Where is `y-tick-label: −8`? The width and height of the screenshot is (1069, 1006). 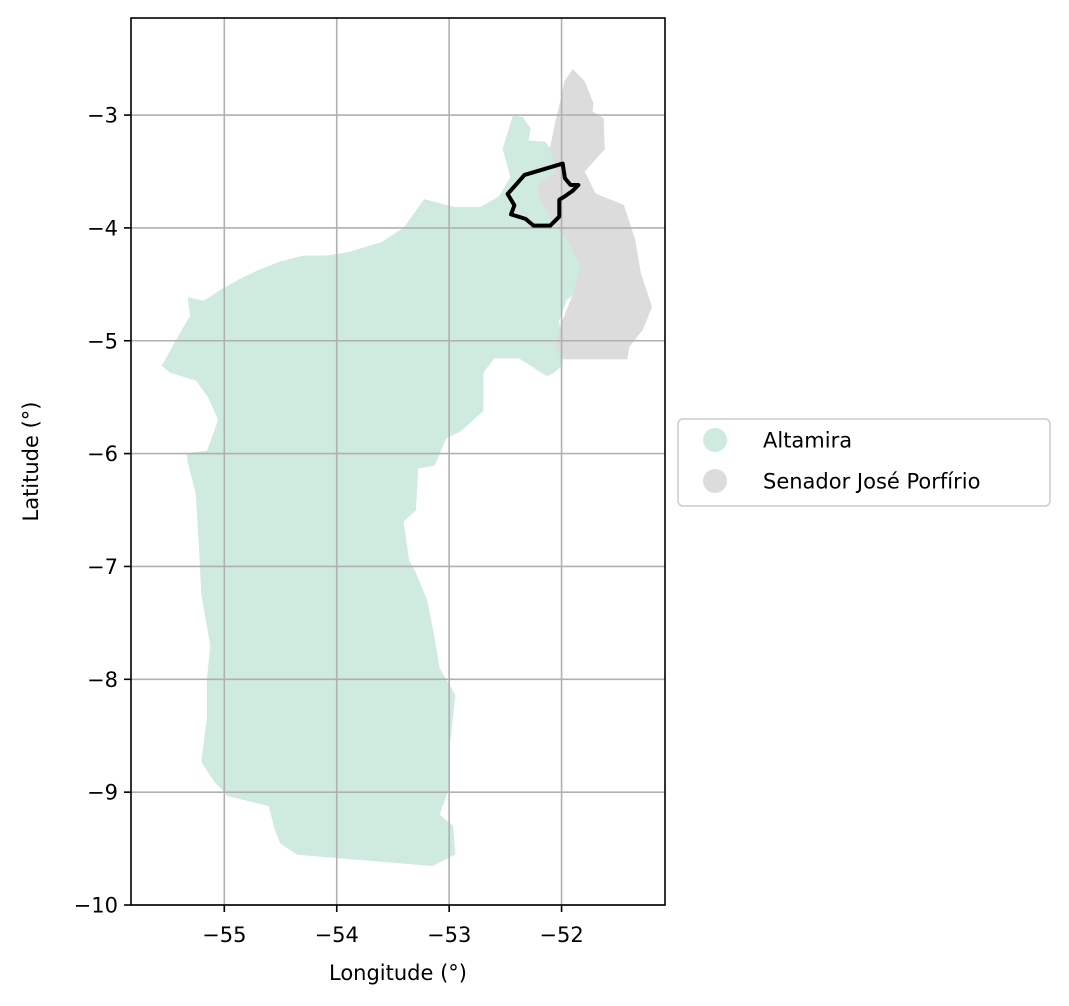 y-tick-label: −8 is located at coordinates (102, 680).